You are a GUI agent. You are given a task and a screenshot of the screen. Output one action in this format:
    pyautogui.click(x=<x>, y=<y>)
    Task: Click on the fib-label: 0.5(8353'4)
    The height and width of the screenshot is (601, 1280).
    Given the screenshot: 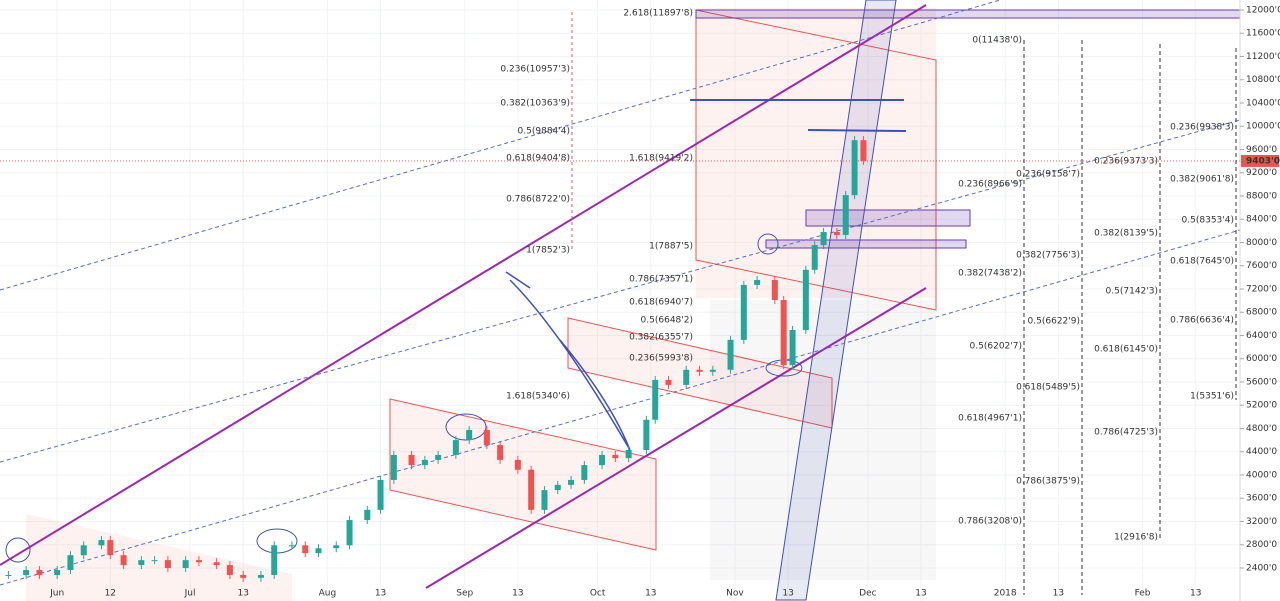 What is the action you would take?
    pyautogui.click(x=1208, y=221)
    